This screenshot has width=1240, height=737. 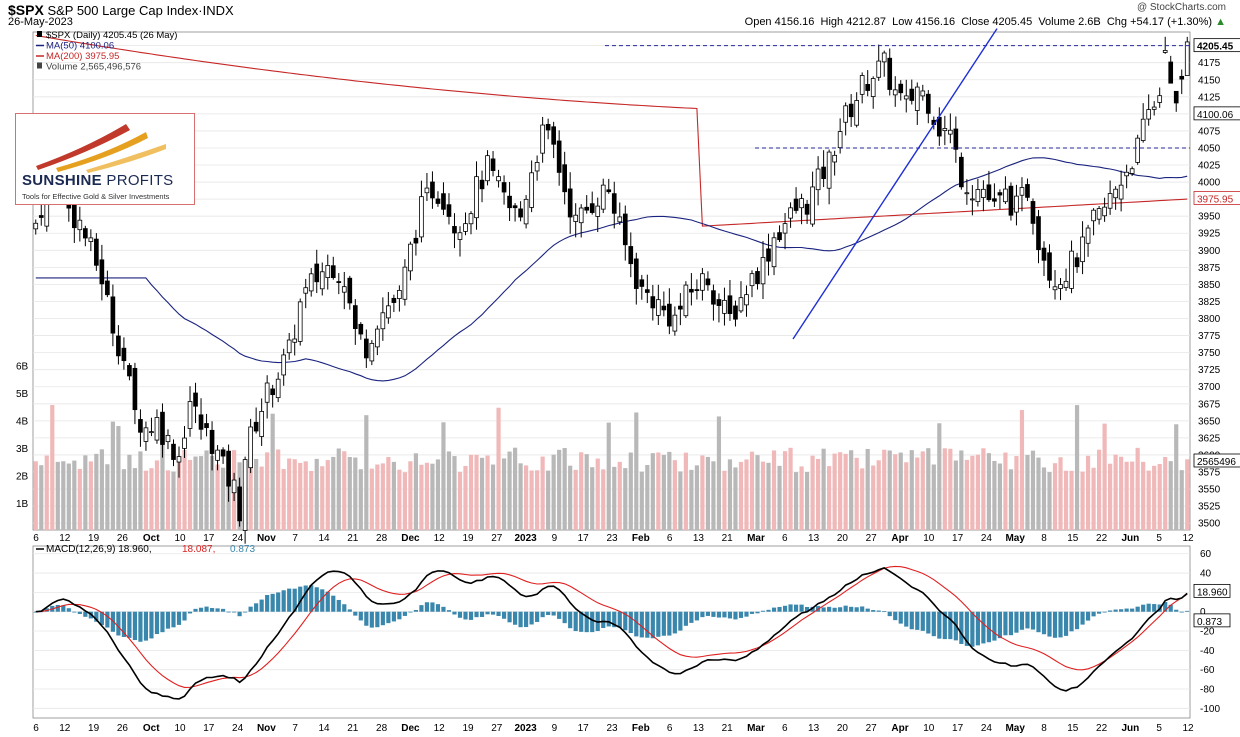 I want to click on x-tick-label: Dec, so click(x=410, y=538).